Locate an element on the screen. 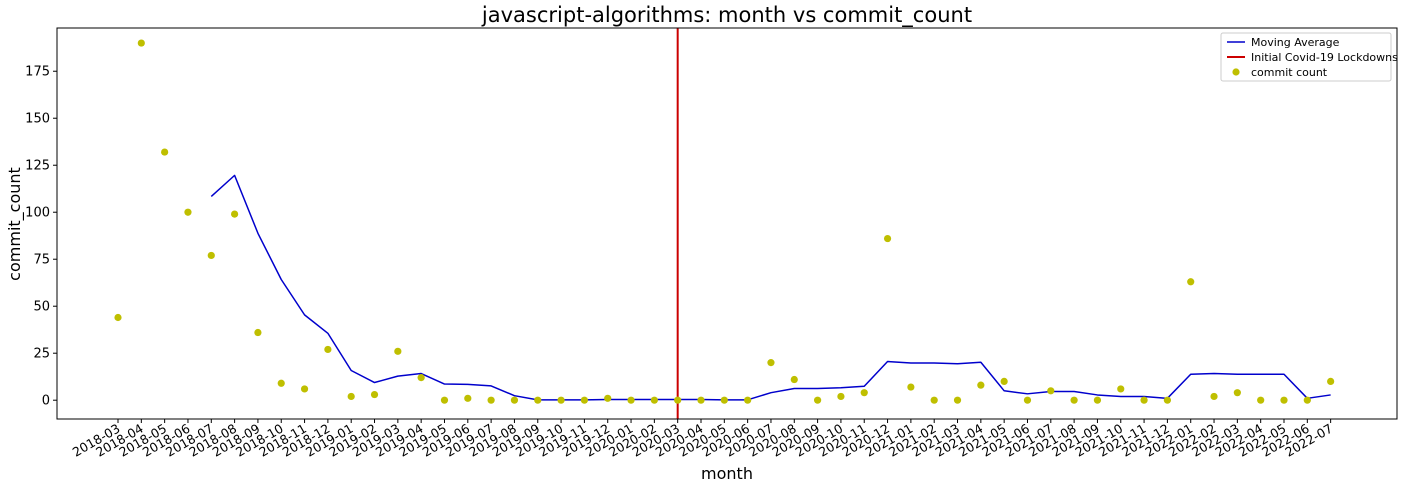 Image resolution: width=1403 pixels, height=493 pixels. y-tick-label: 100 is located at coordinates (37, 213).